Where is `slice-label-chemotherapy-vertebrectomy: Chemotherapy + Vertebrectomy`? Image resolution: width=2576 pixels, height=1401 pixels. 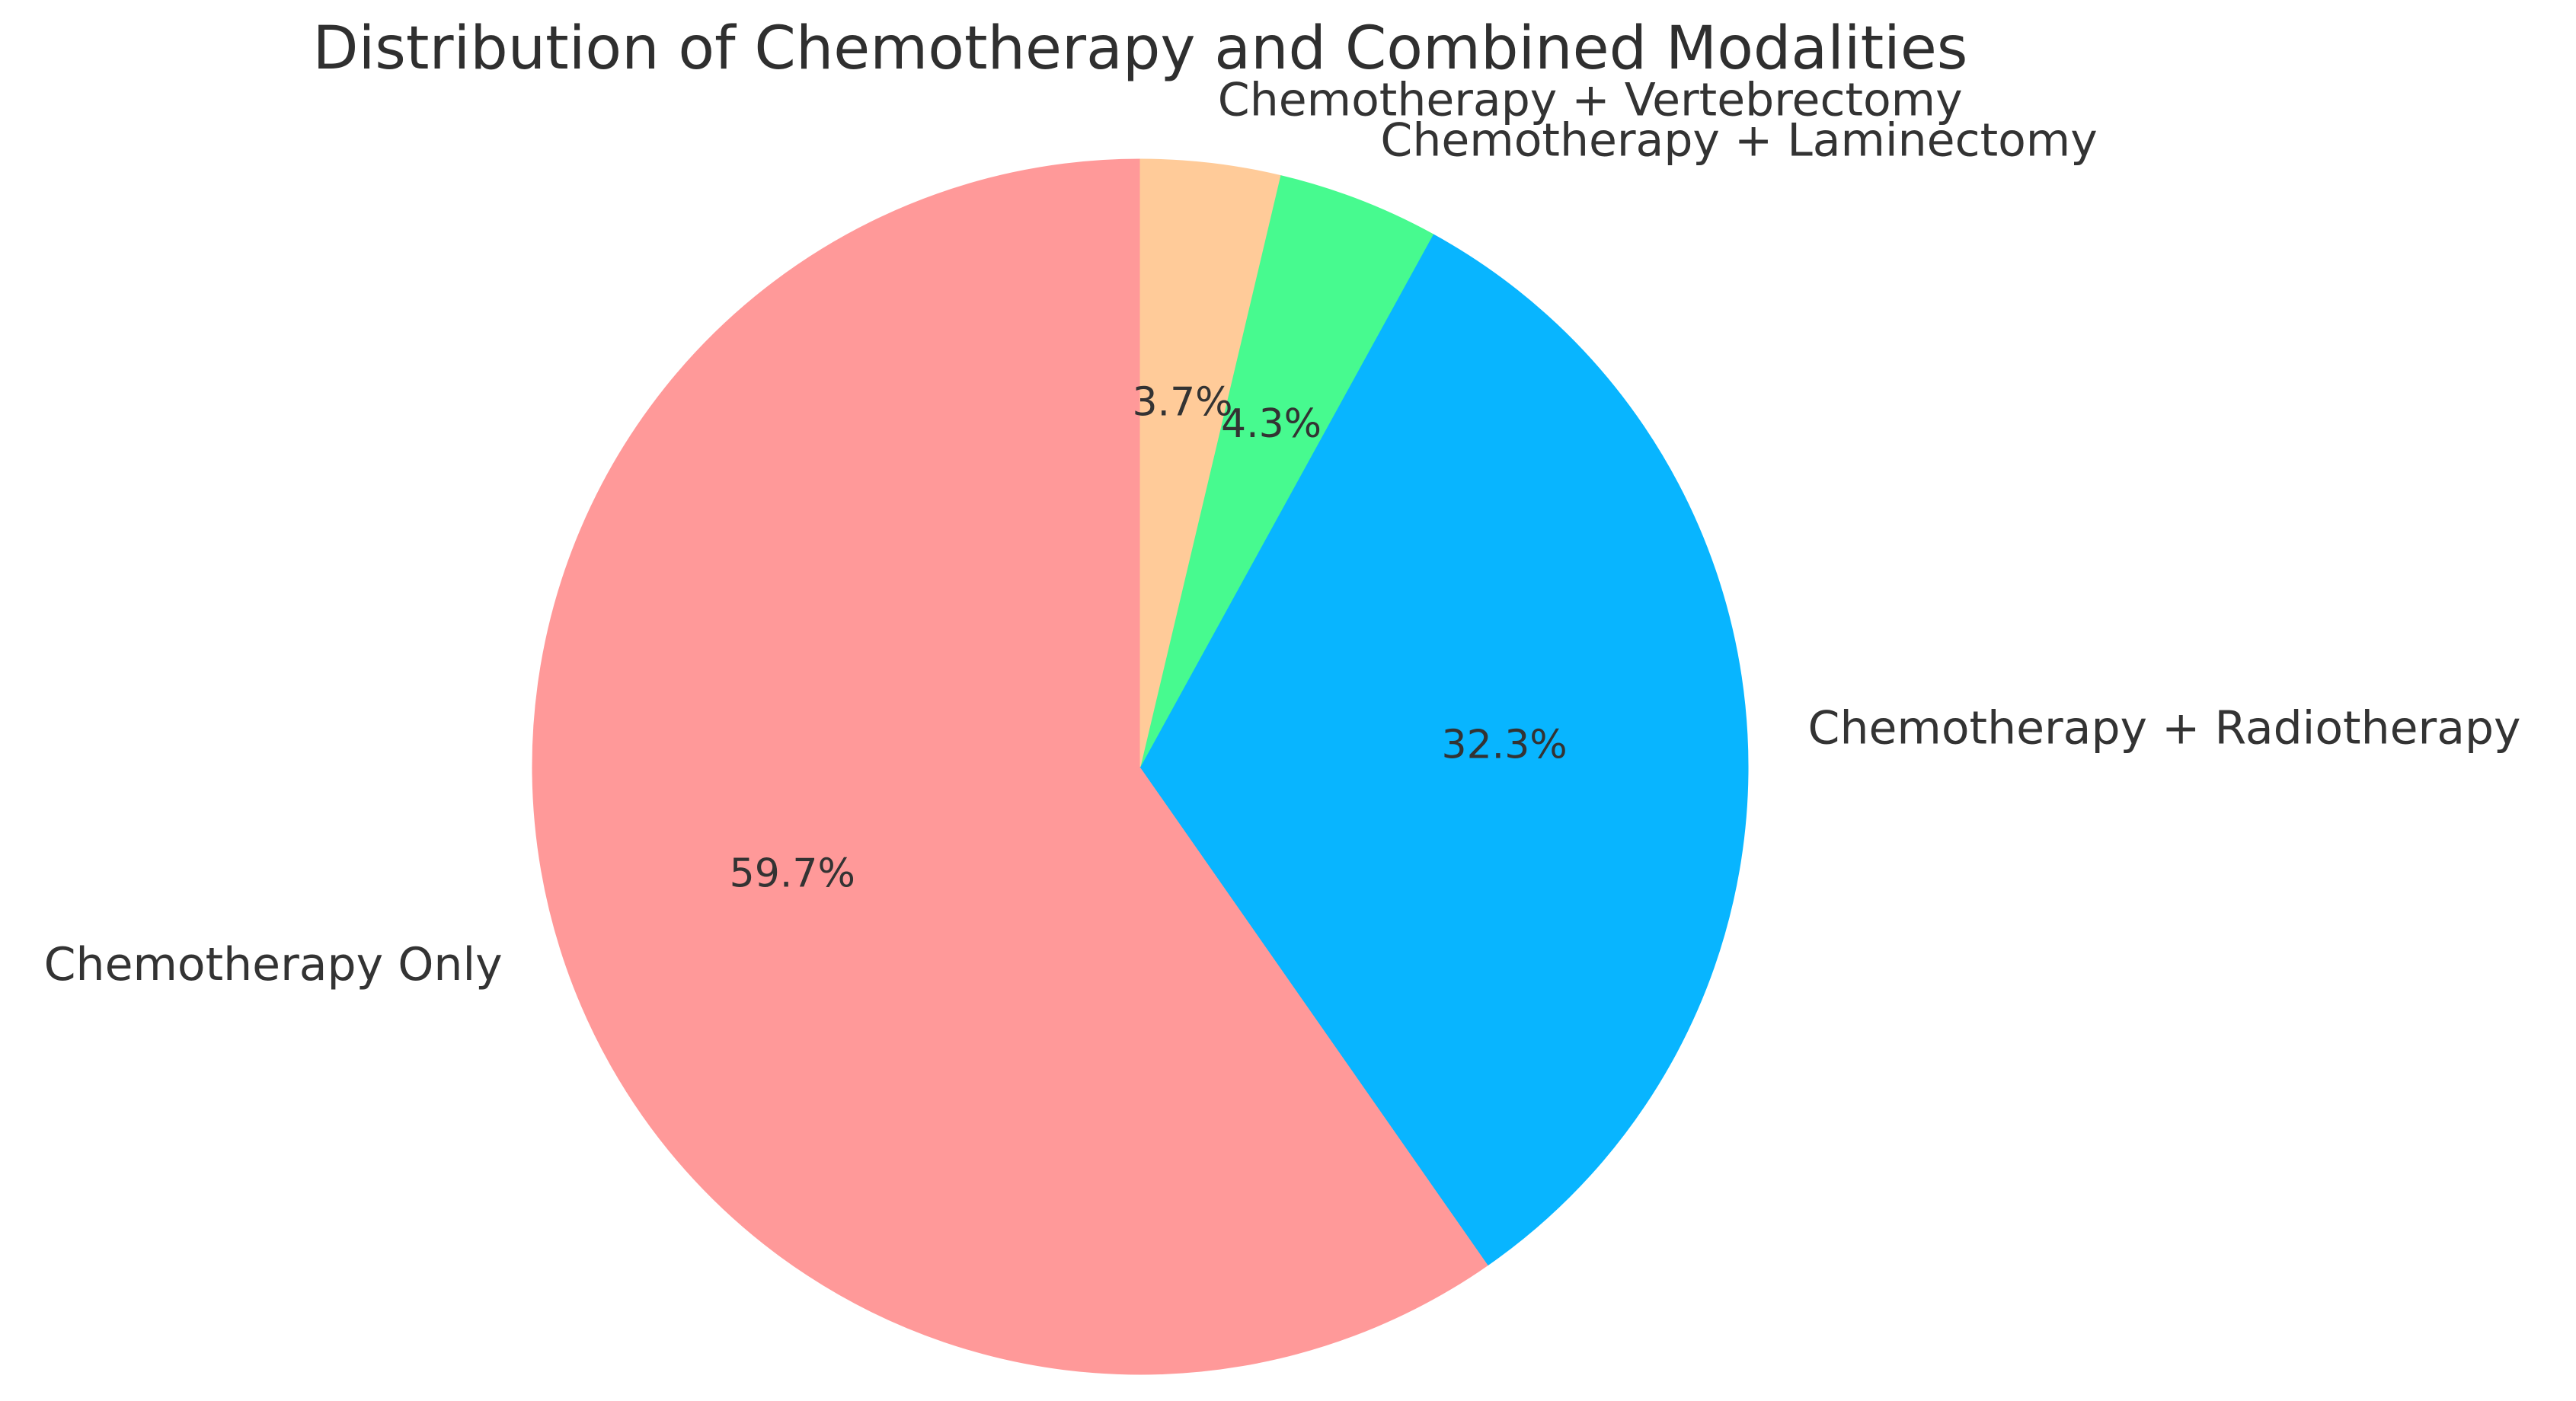
slice-label-chemotherapy-vertebrectomy: Chemotherapy + Vertebrectomy is located at coordinates (1590, 101).